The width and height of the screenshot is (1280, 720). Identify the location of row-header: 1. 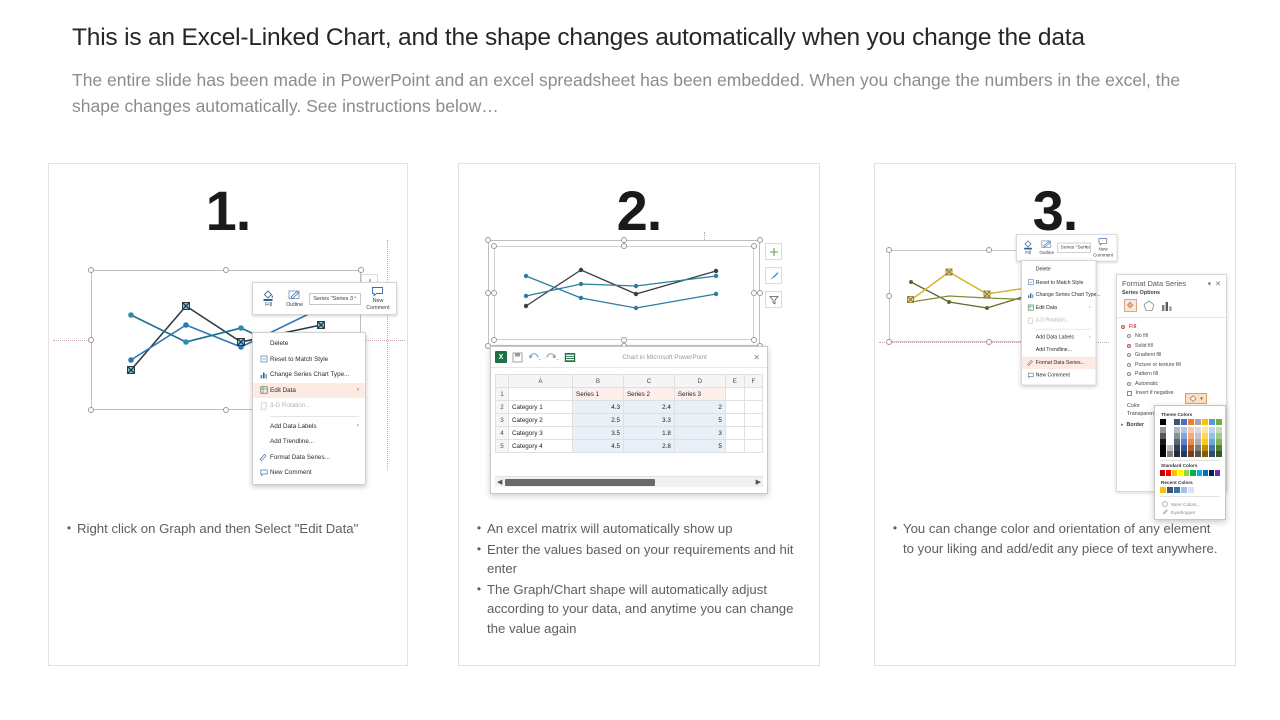
(502, 394).